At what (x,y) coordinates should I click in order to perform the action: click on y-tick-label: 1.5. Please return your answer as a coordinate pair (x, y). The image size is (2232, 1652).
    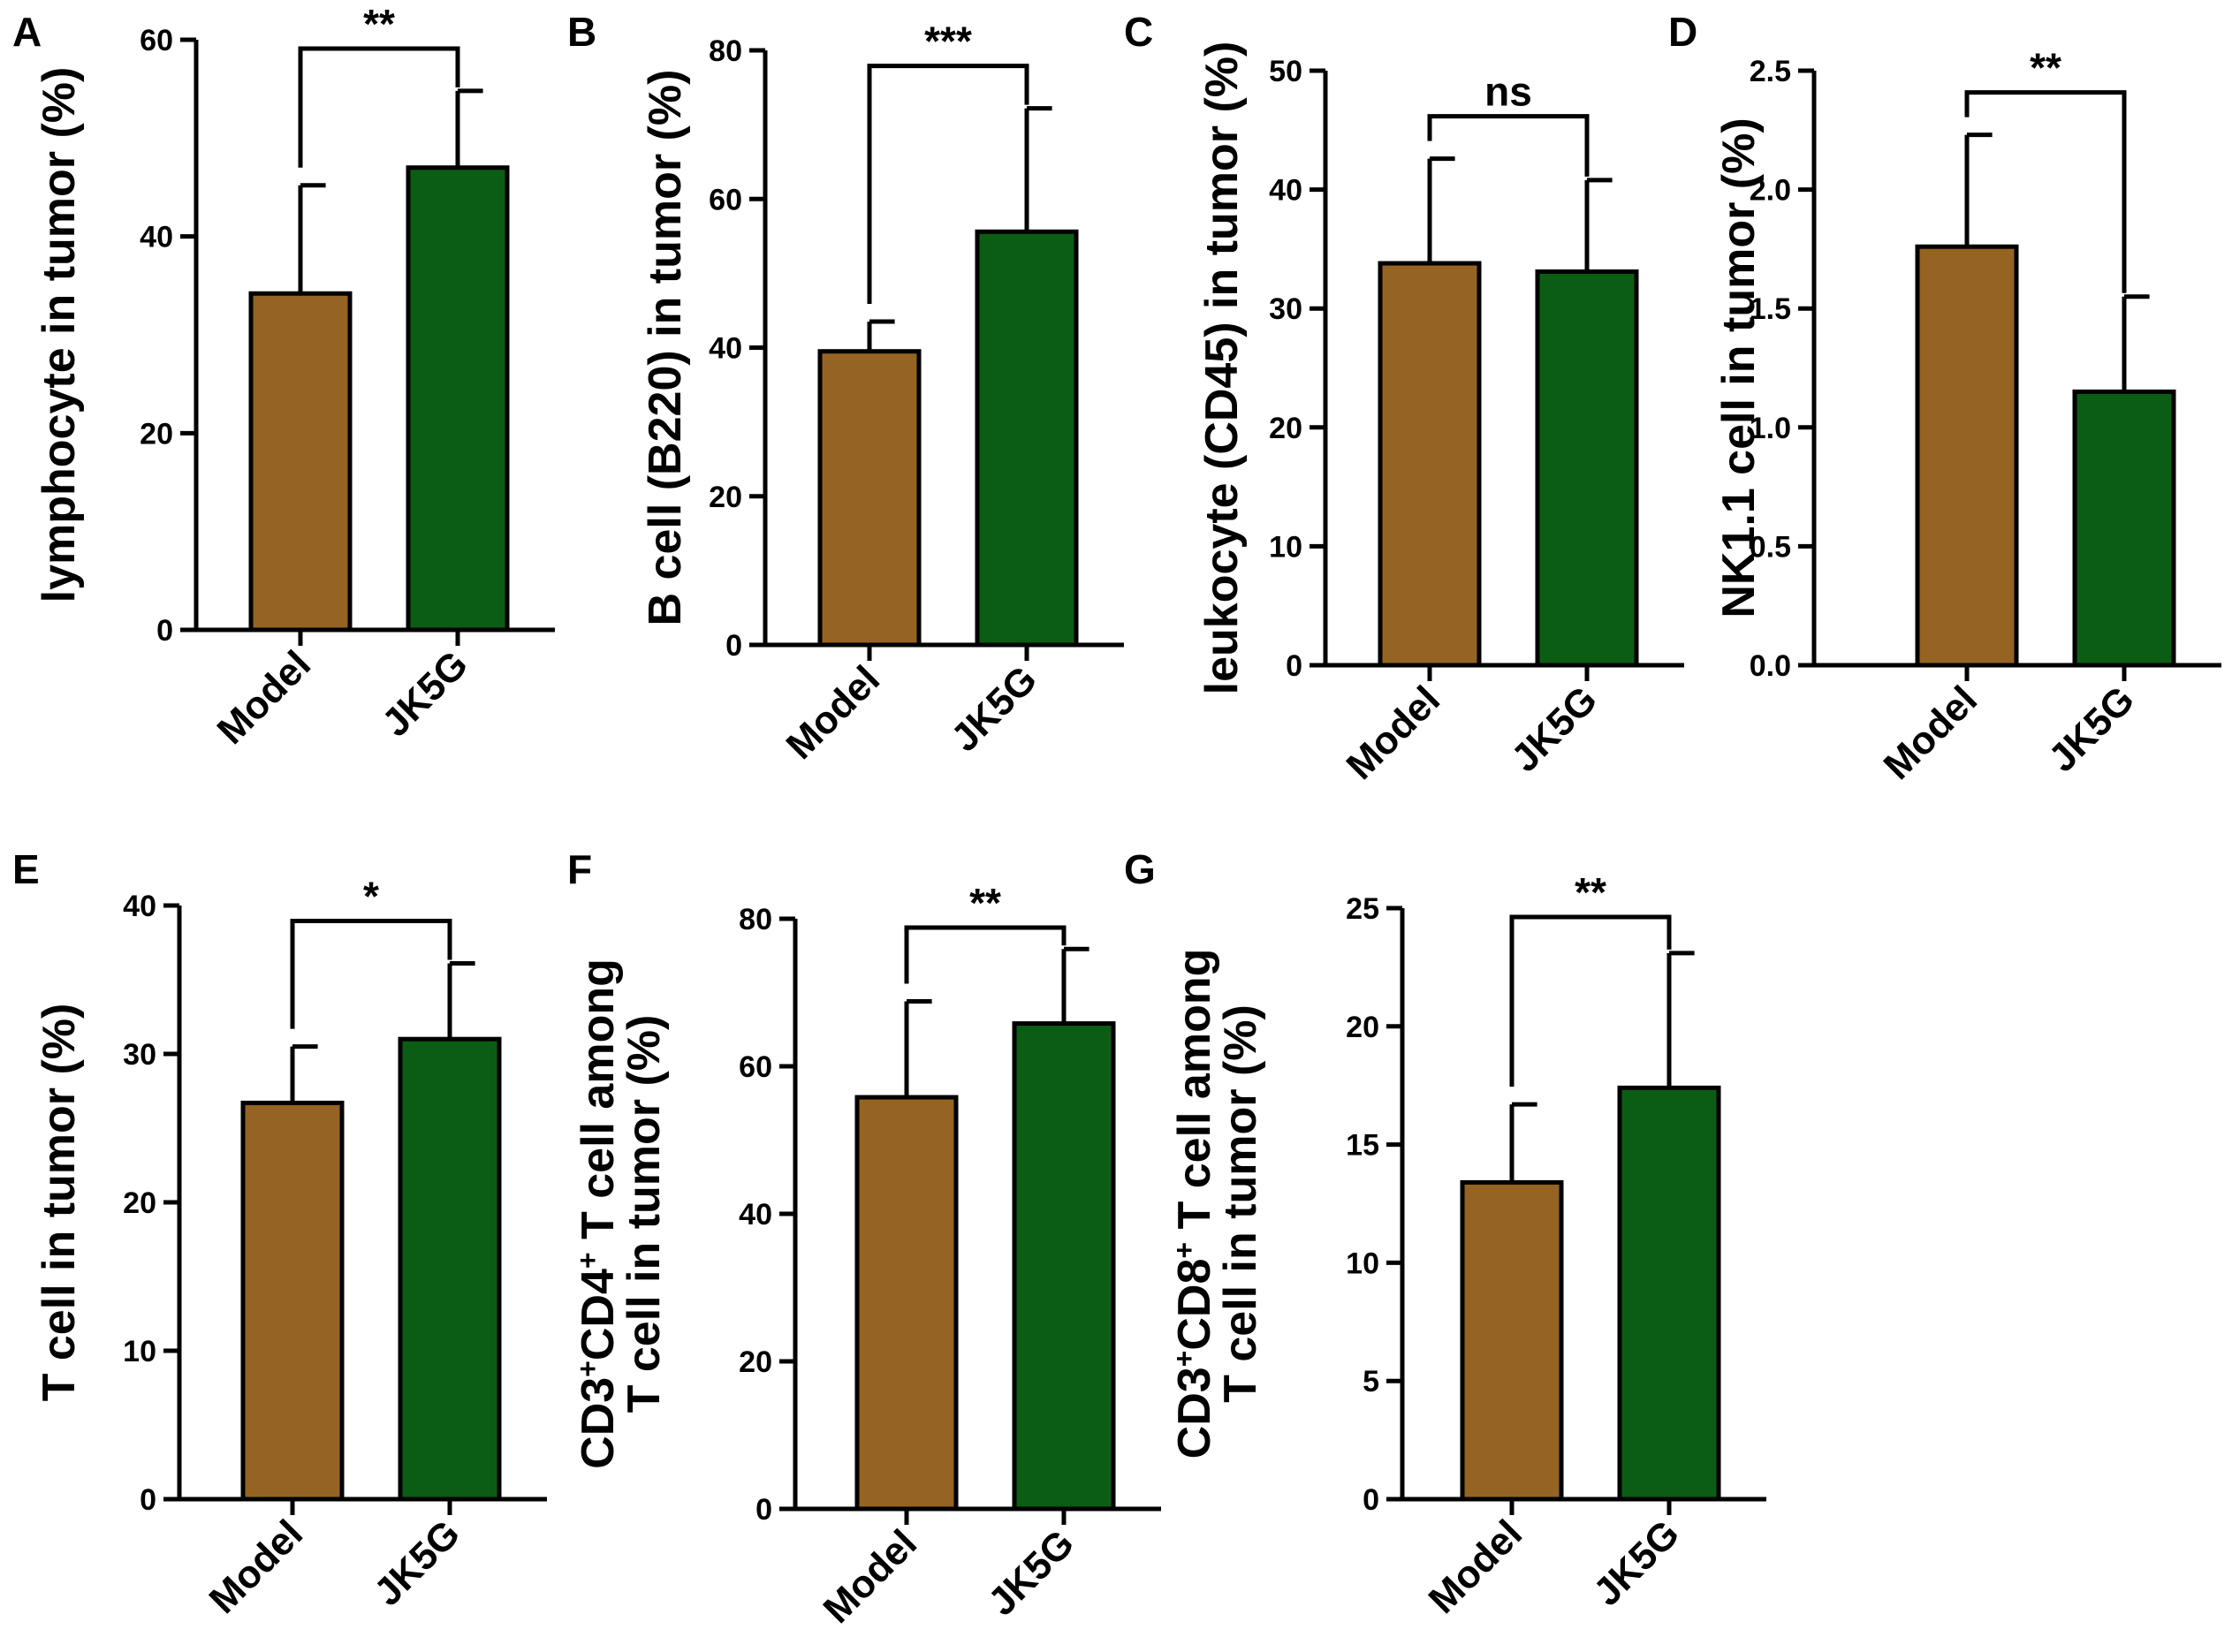
    Looking at the image, I should click on (1770, 309).